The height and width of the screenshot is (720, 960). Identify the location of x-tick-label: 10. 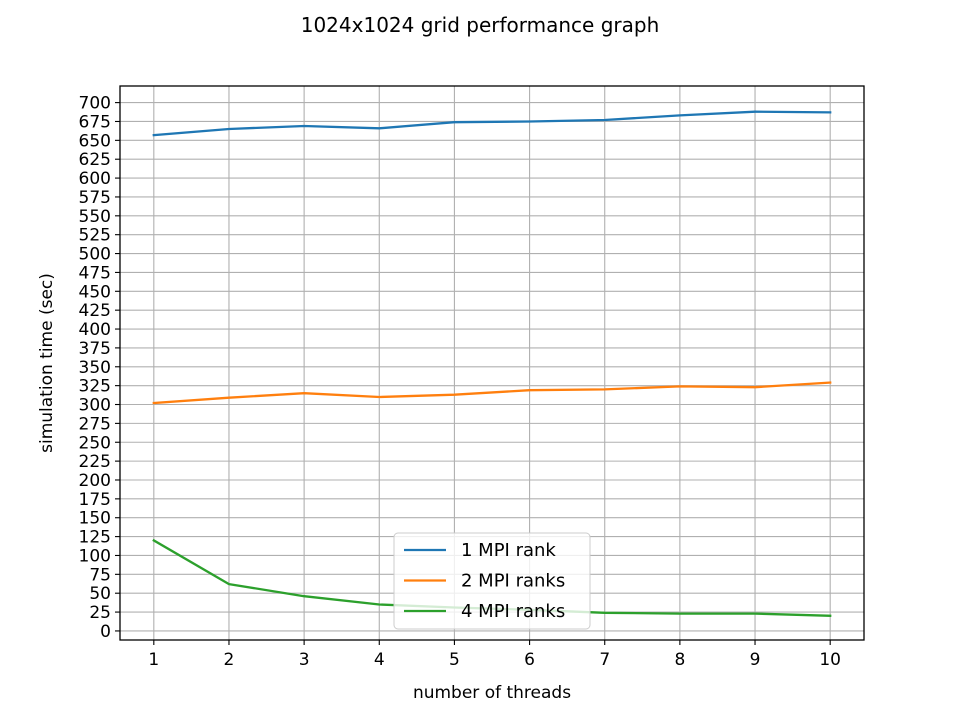
(830, 660).